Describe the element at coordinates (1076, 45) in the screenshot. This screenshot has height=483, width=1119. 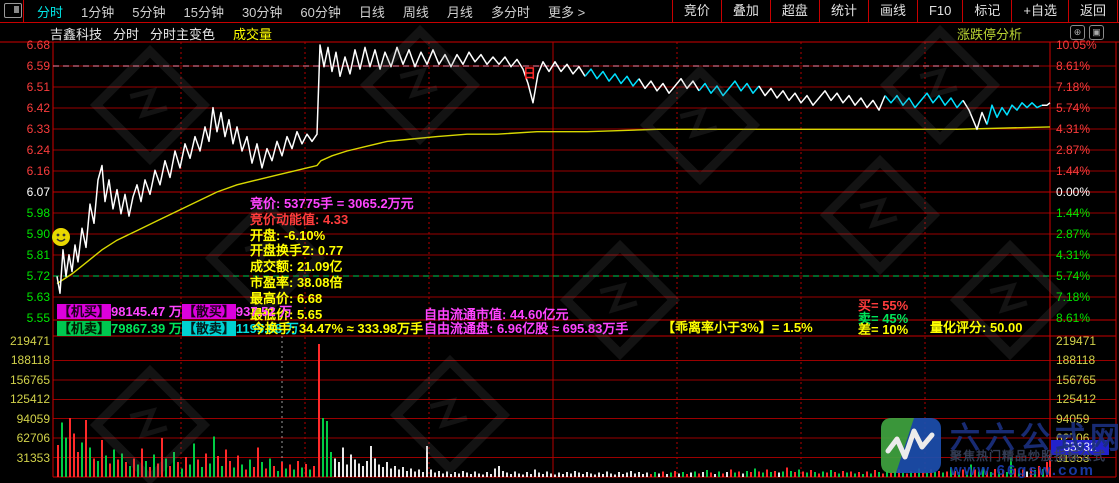
I see `price-axis-right-label: 10.05%` at that location.